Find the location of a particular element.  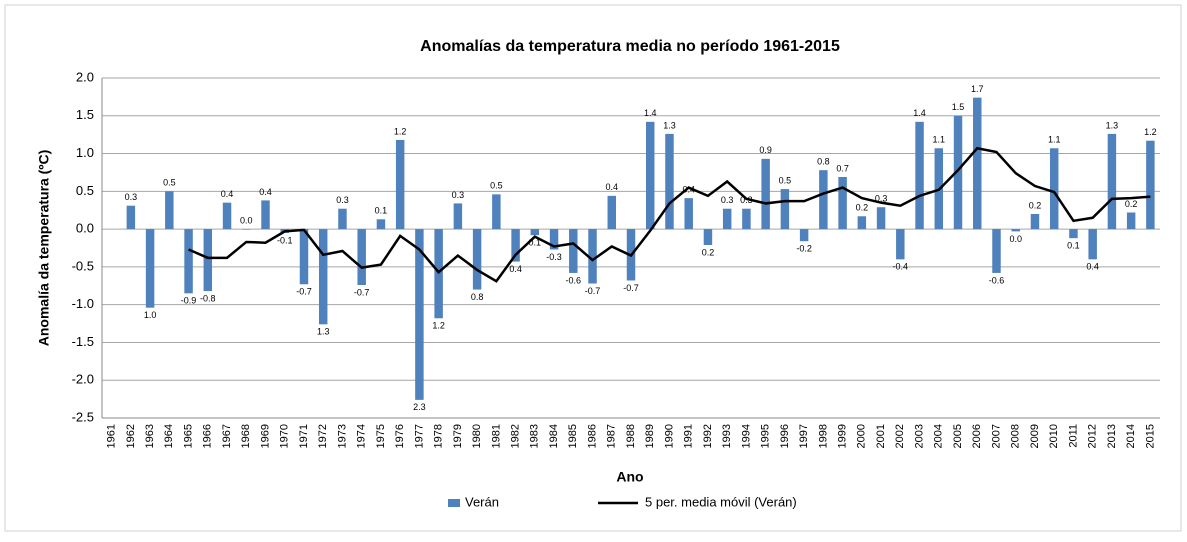

x-tick-label: 2015 is located at coordinates (1150, 436).